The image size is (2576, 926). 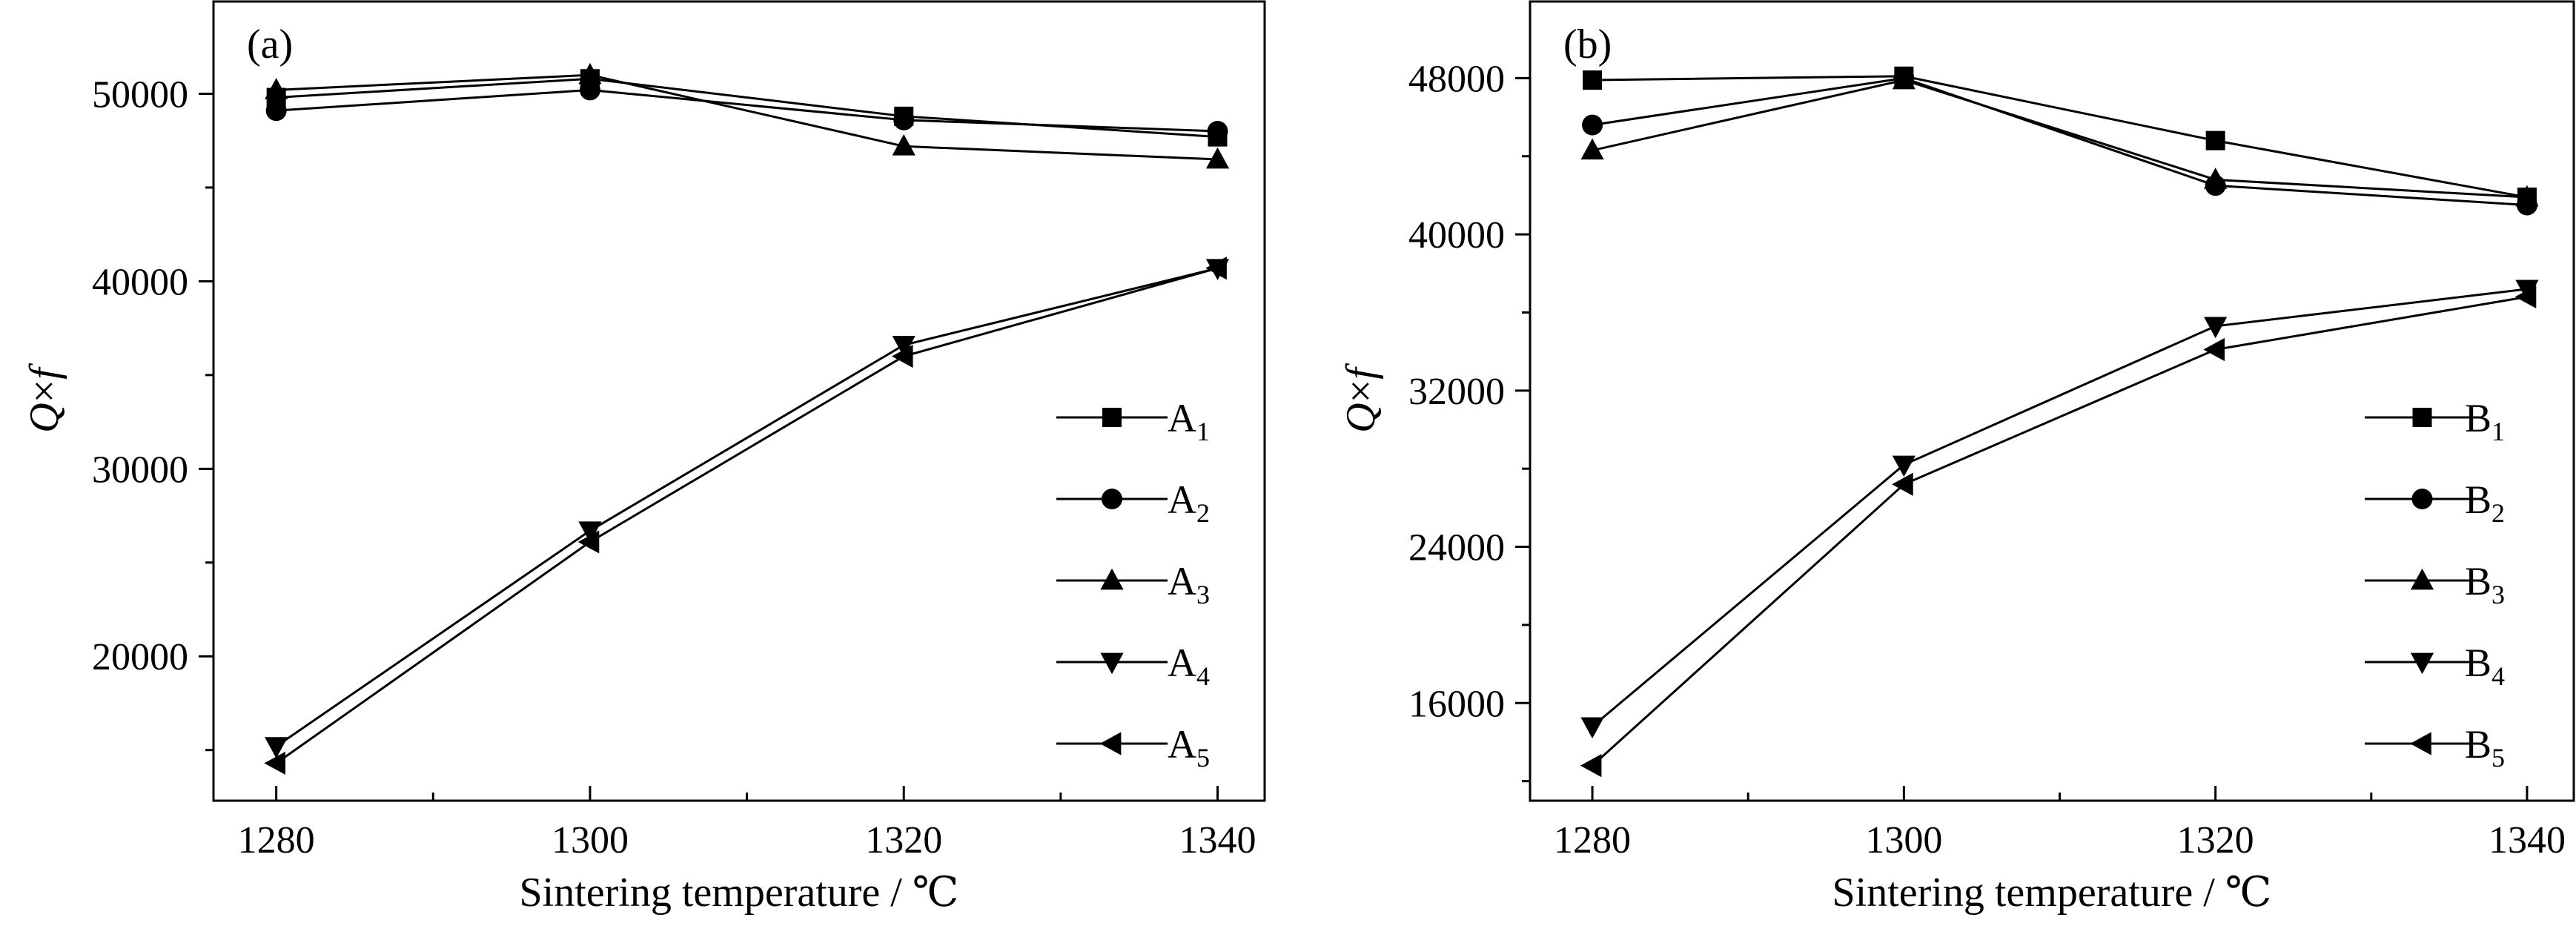 I want to click on y-tick-label: 30000, so click(x=140, y=470).